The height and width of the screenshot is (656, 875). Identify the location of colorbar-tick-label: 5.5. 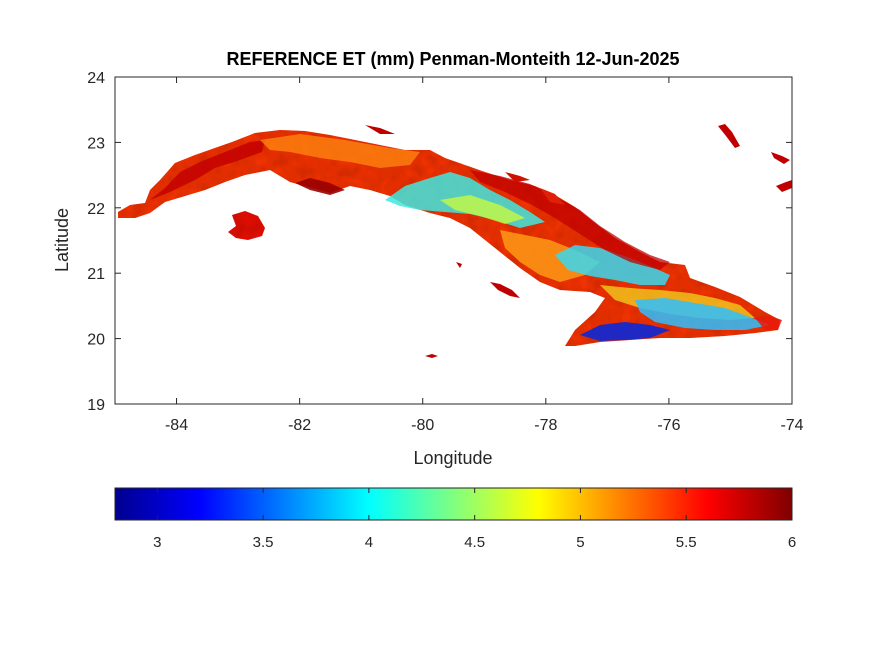
(686, 542).